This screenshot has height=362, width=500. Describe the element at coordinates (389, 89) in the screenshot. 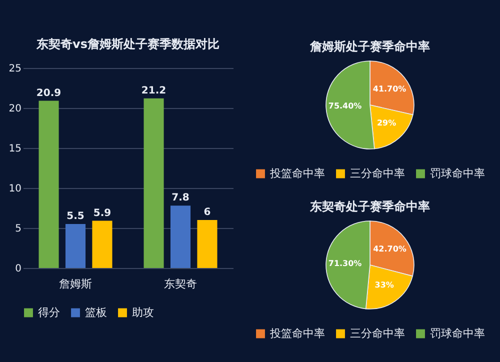

I see `data-label: 41.70%` at that location.